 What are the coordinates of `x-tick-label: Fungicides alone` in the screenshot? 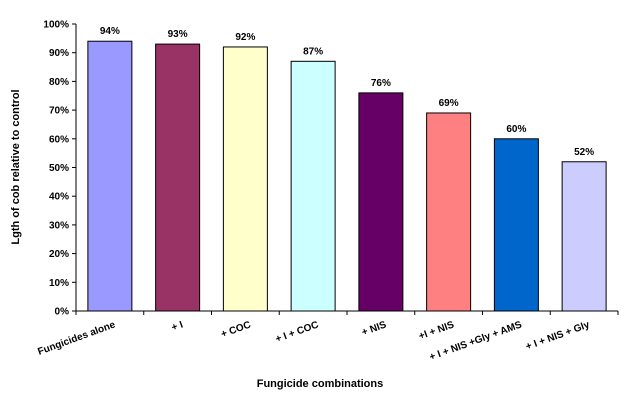 It's located at (76, 338).